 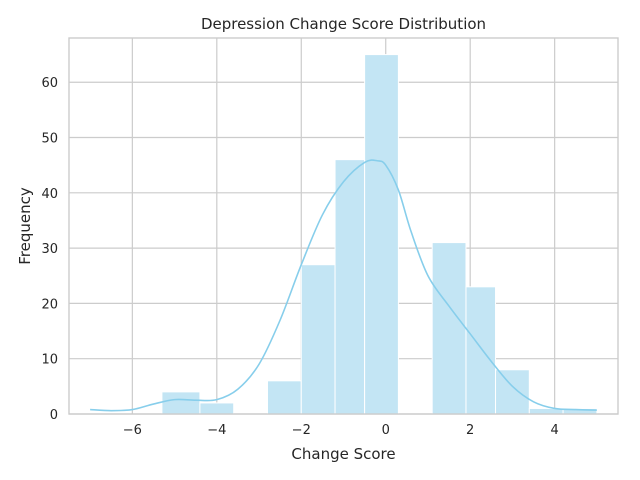 What do you see at coordinates (555, 430) in the screenshot?
I see `x-tick-label: 4` at bounding box center [555, 430].